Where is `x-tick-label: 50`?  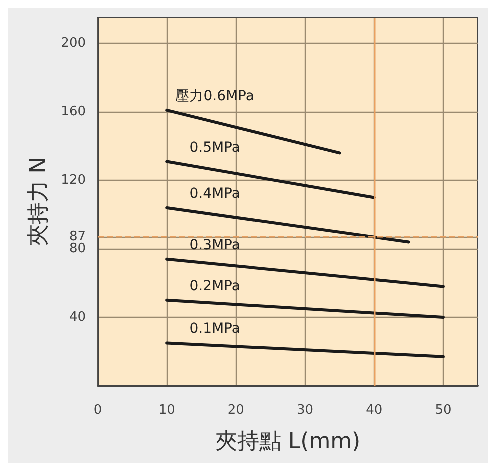
x-tick-label: 50 is located at coordinates (443, 410).